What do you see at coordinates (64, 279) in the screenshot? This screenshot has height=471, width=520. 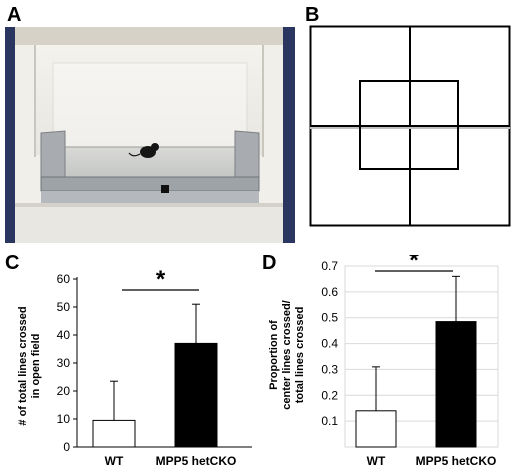 I see `y-tick-label: 60` at bounding box center [64, 279].